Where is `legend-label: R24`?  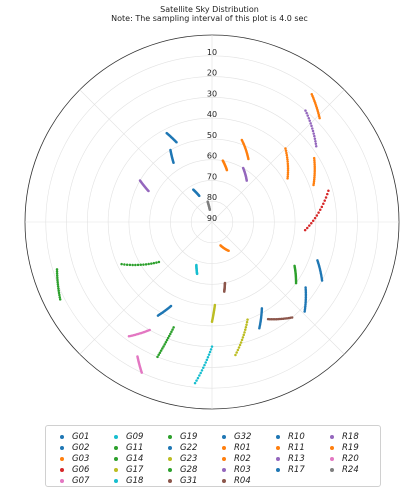
legend-label: R24 is located at coordinates (350, 470).